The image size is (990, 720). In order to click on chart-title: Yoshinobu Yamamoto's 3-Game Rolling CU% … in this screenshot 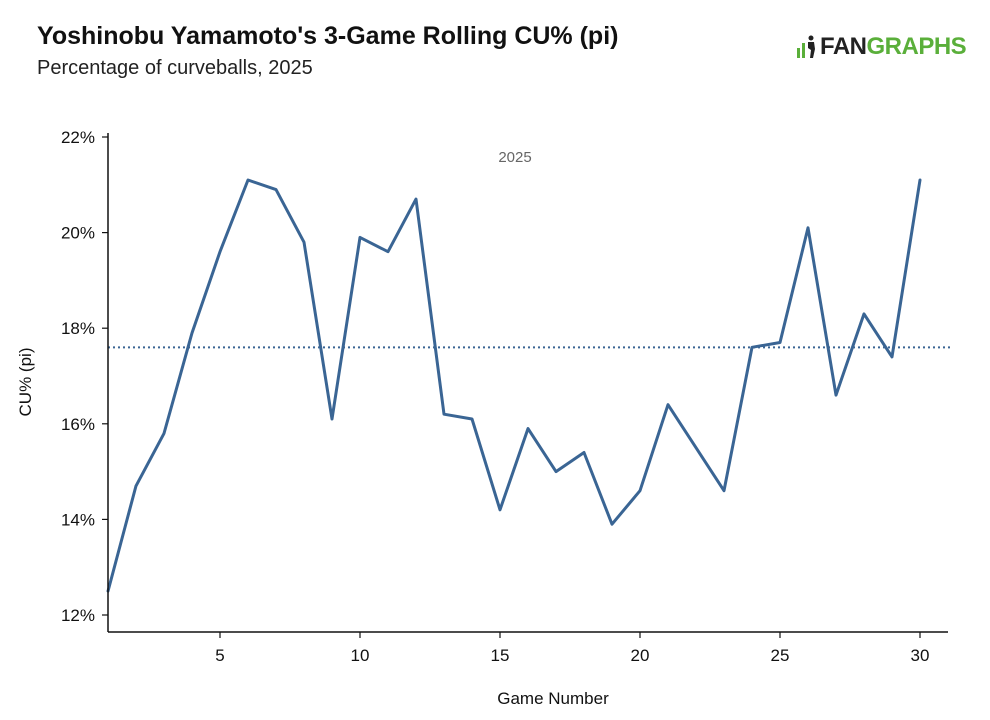, I will do `click(328, 36)`.